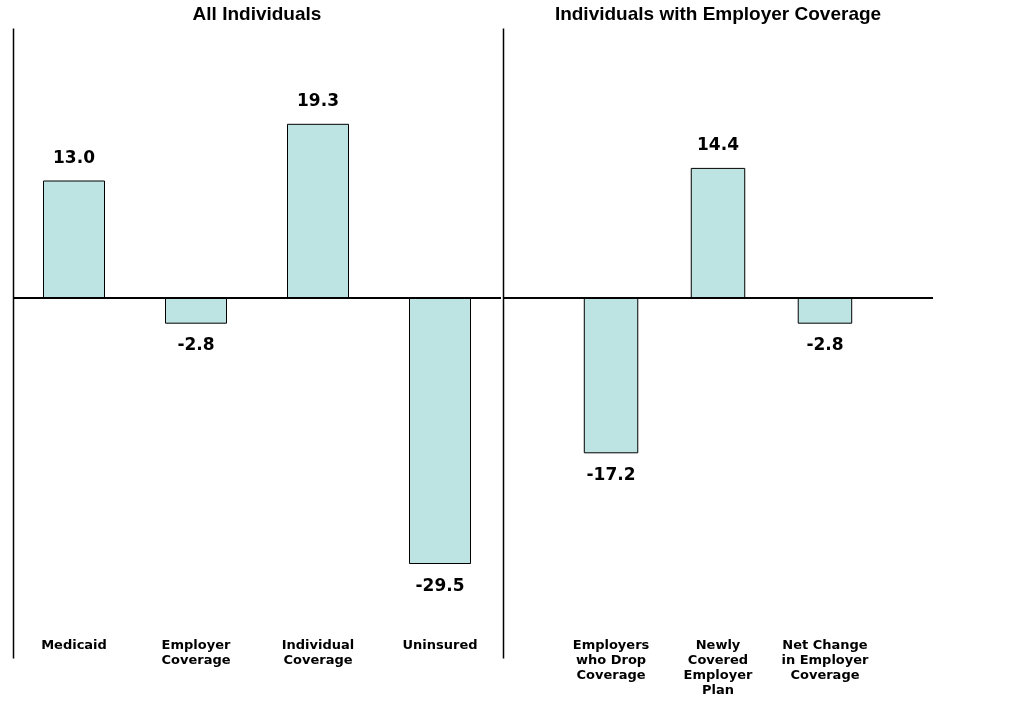 The width and height of the screenshot is (1020, 702). I want to click on data-label: 14.4, so click(718, 144).